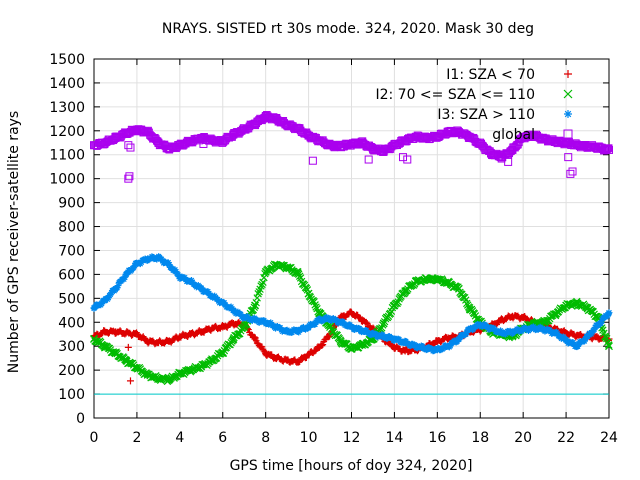 The image size is (640, 480). I want to click on y-tick-label: 600, so click(71, 275).